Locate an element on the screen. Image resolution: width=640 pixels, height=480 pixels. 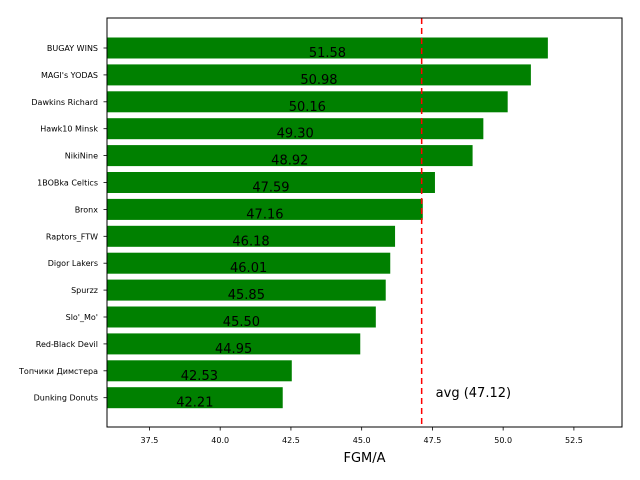
bar-value-label: 42.53 is located at coordinates (199, 376).